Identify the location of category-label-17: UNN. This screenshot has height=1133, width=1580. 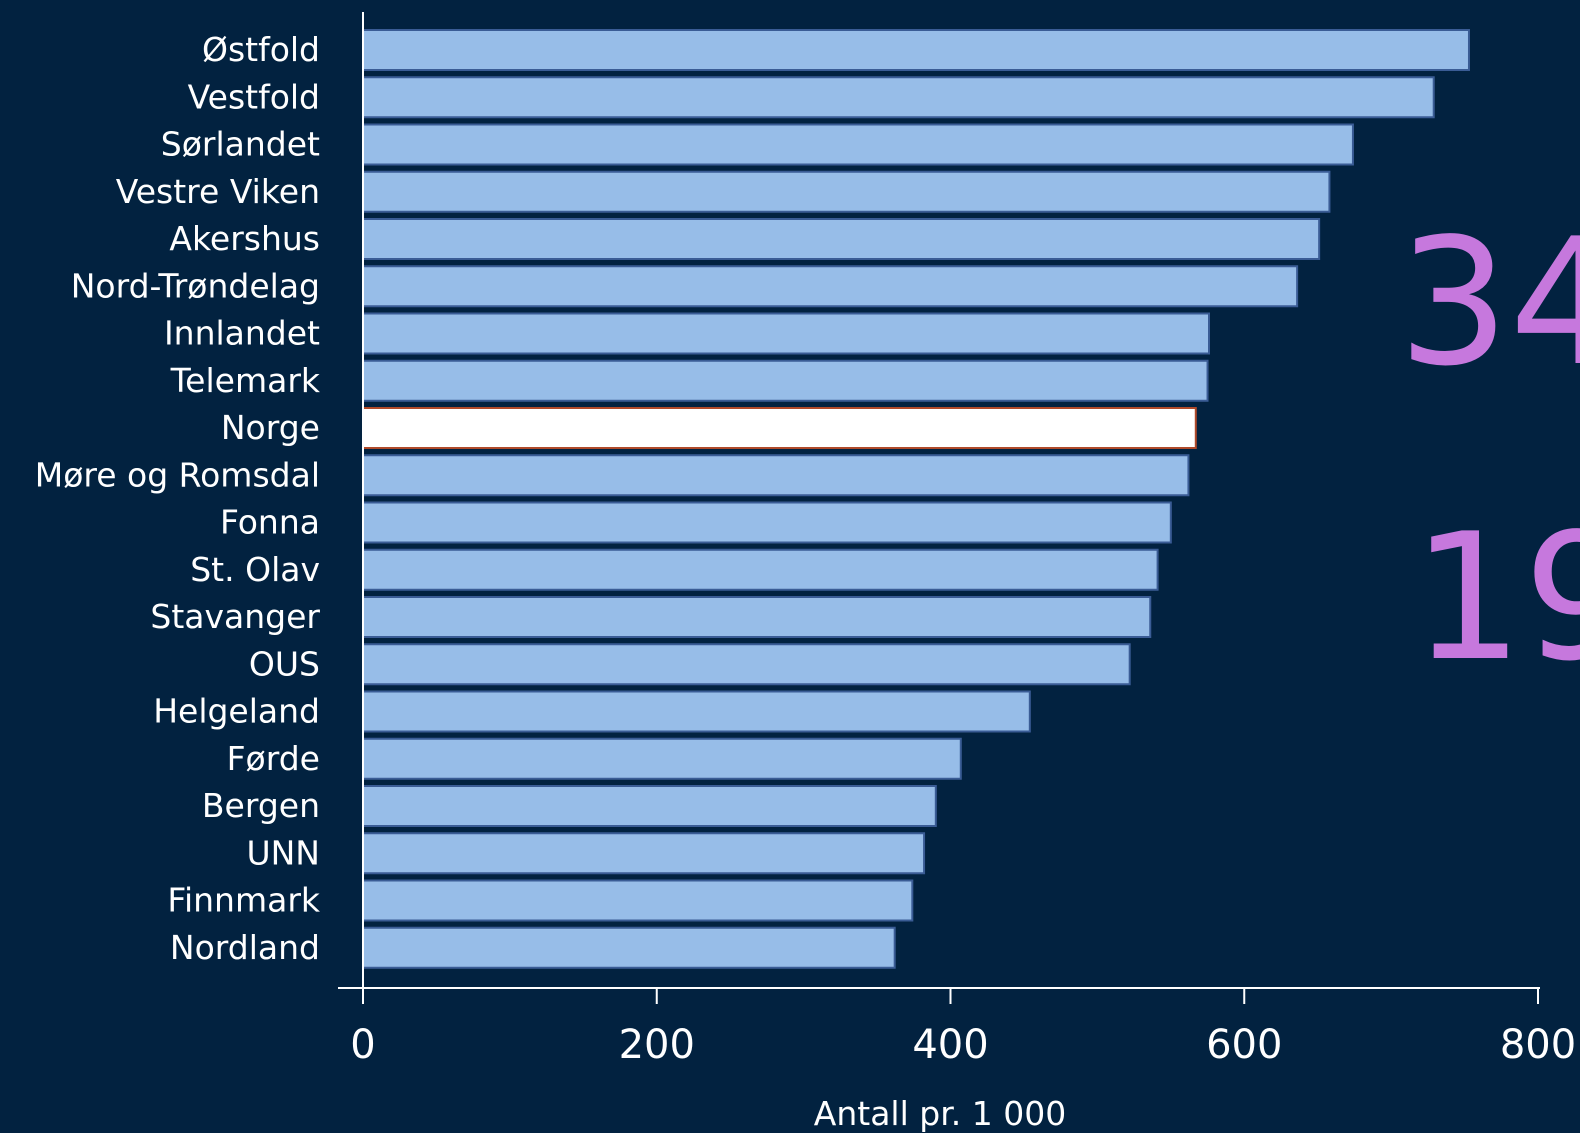
(283, 852).